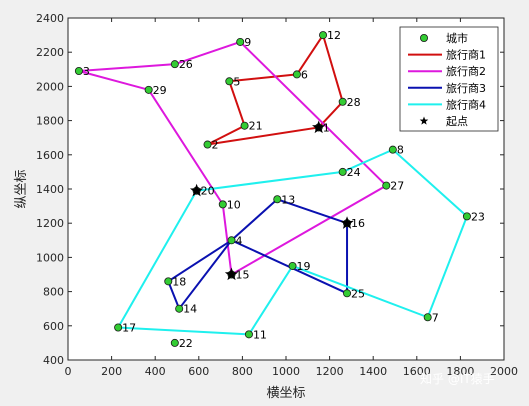 The image size is (529, 406). What do you see at coordinates (190, 309) in the screenshot?
I see `city-label: 14` at bounding box center [190, 309].